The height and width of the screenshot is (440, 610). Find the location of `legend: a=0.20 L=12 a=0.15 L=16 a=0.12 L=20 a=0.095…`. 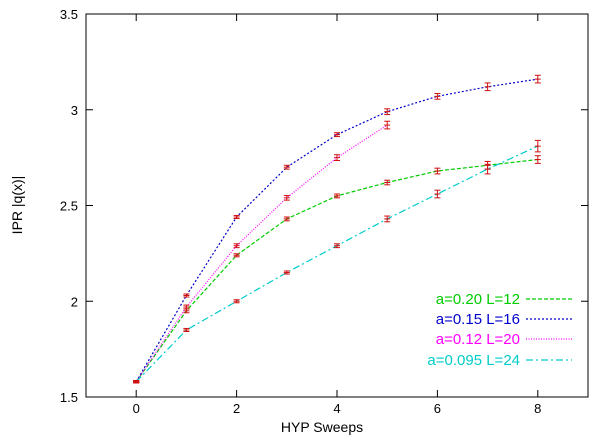

legend: a=0.20 L=12 a=0.15 L=16 a=0.12 L=20 a=0.095… is located at coordinates (499, 330).